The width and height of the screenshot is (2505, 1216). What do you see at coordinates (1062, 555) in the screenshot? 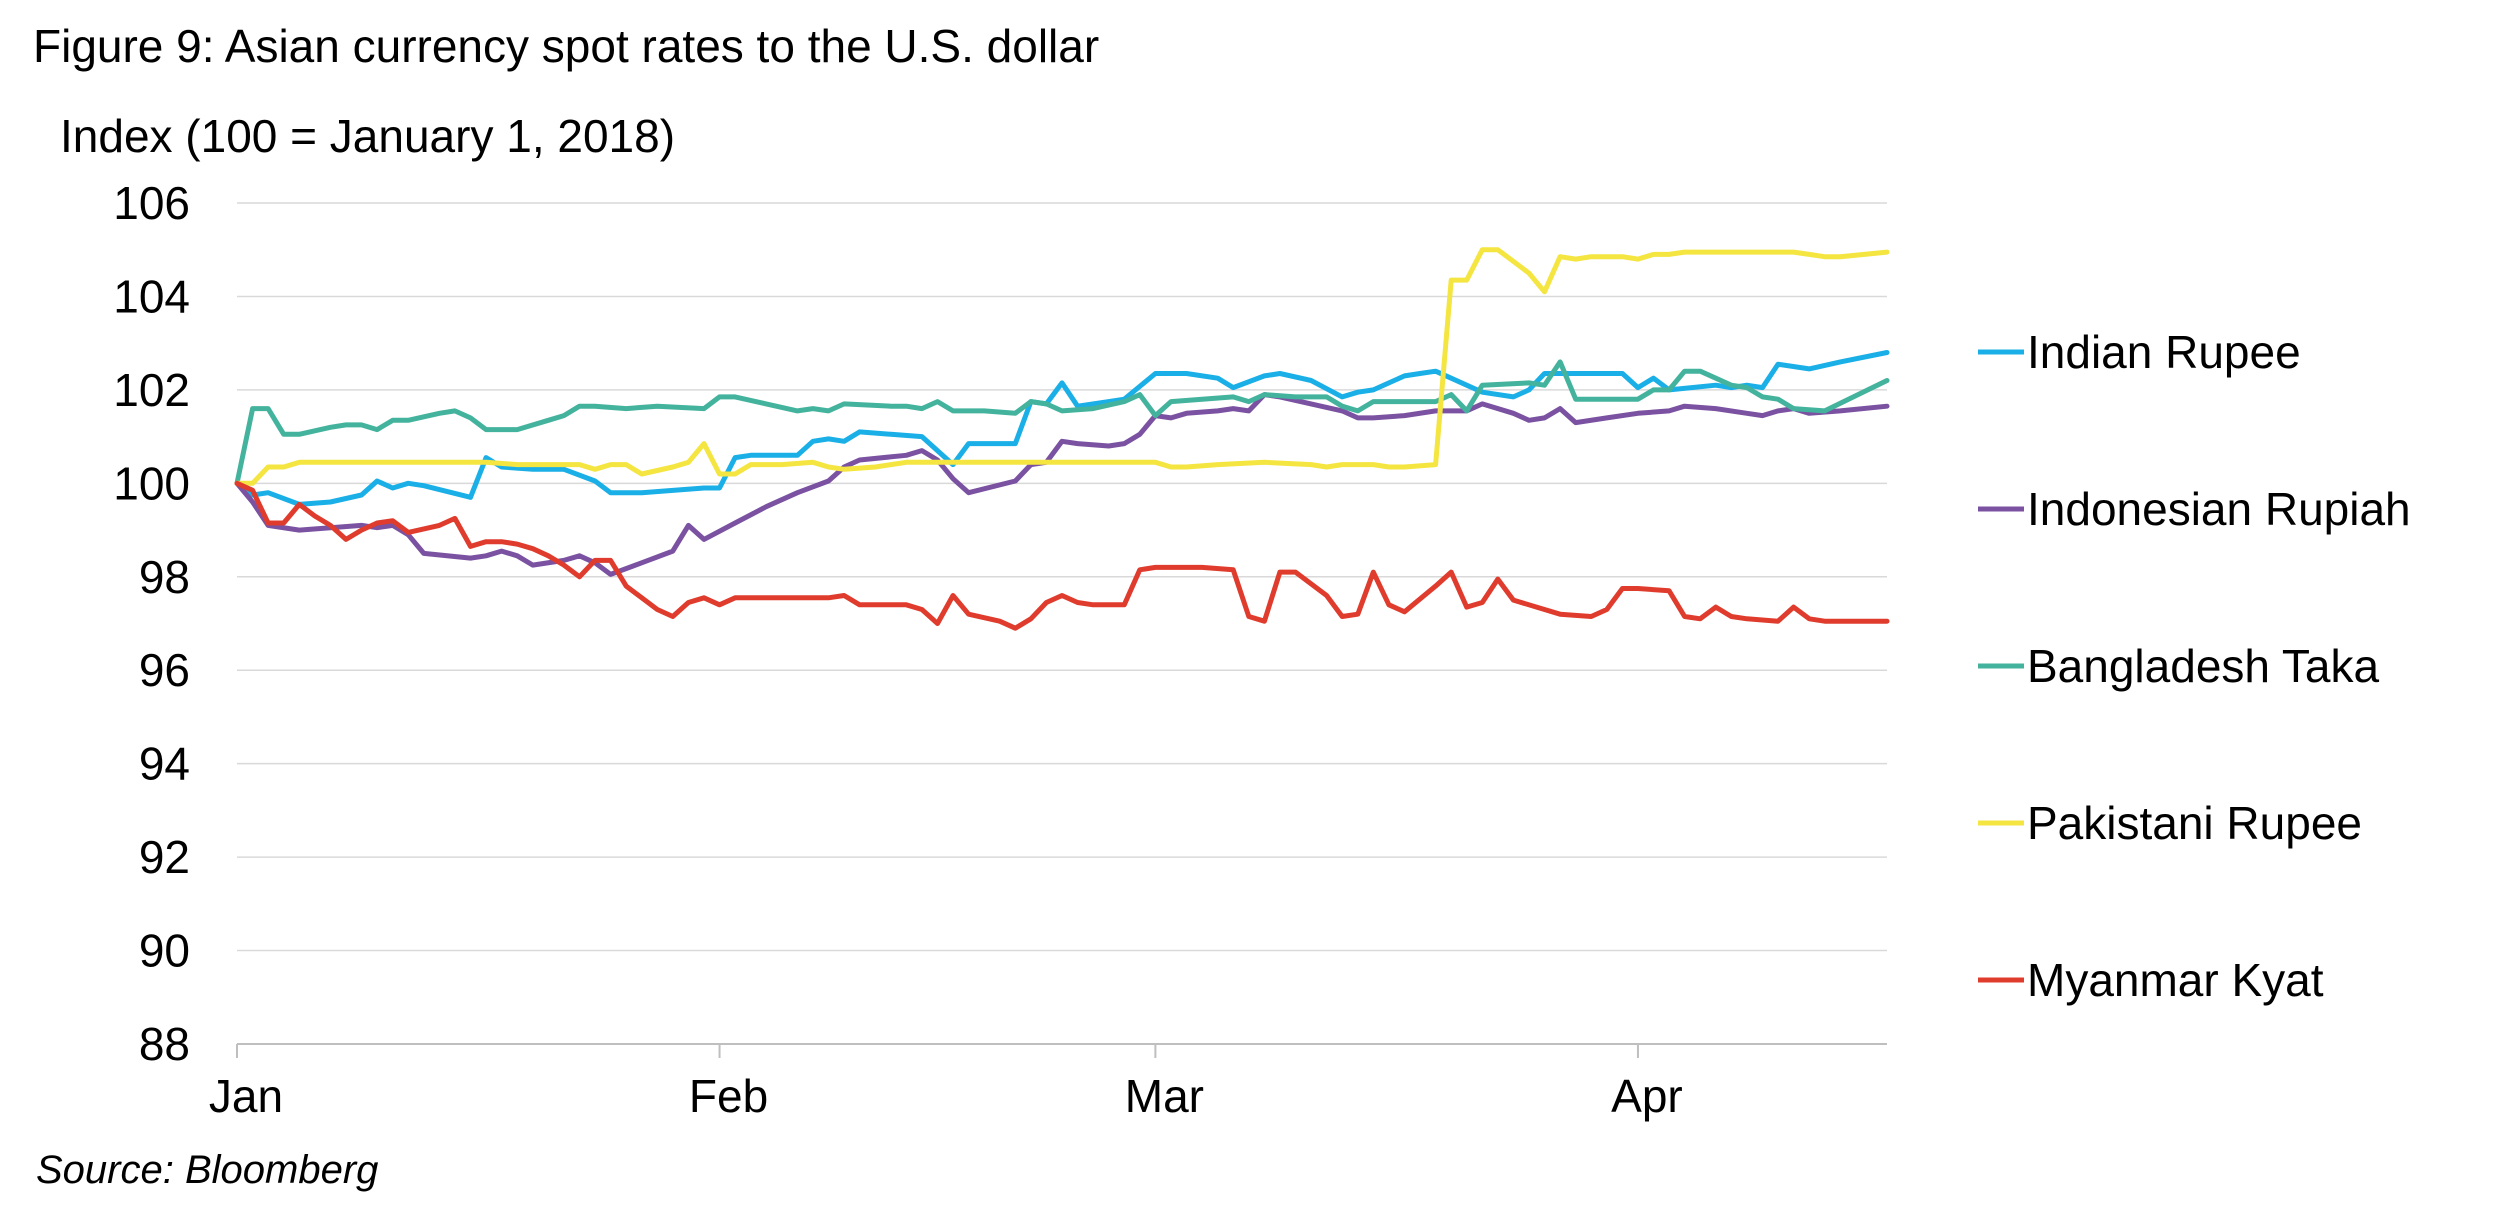
I see `series-line-myanmar-kyat` at bounding box center [1062, 555].